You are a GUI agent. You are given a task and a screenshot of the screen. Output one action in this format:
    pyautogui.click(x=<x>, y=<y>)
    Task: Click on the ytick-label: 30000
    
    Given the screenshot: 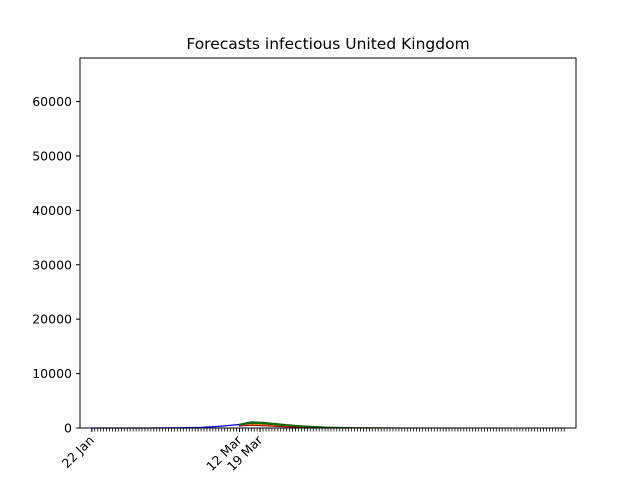 What is the action you would take?
    pyautogui.click(x=52, y=264)
    